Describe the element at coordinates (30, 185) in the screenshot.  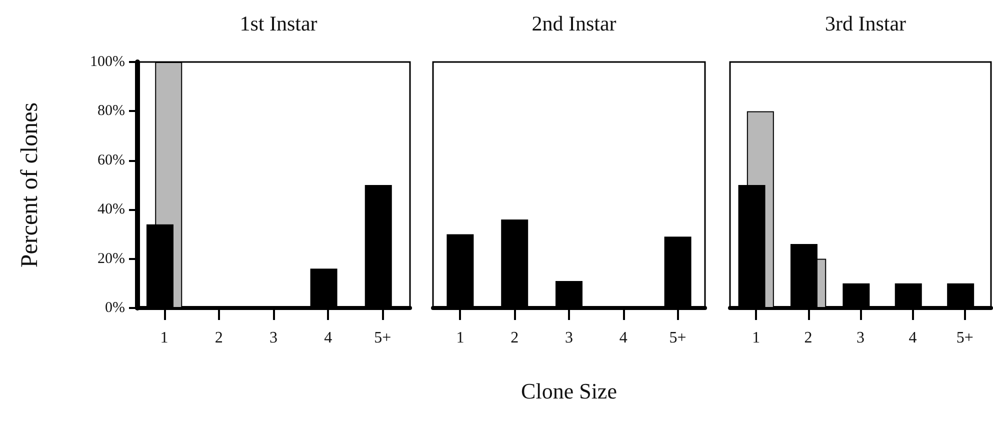
I see `y-axis-title: Percent of clones` at that location.